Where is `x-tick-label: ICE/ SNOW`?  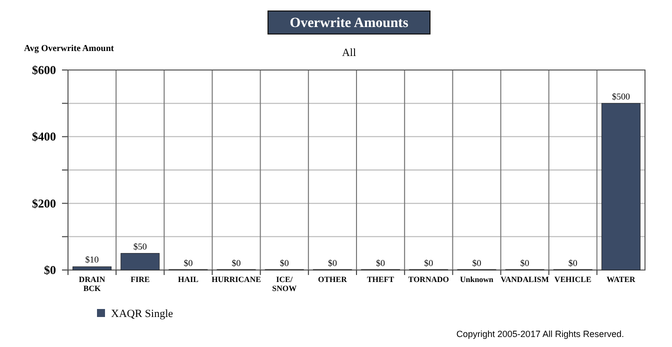
x-tick-label: ICE/ SNOW is located at coordinates (284, 284).